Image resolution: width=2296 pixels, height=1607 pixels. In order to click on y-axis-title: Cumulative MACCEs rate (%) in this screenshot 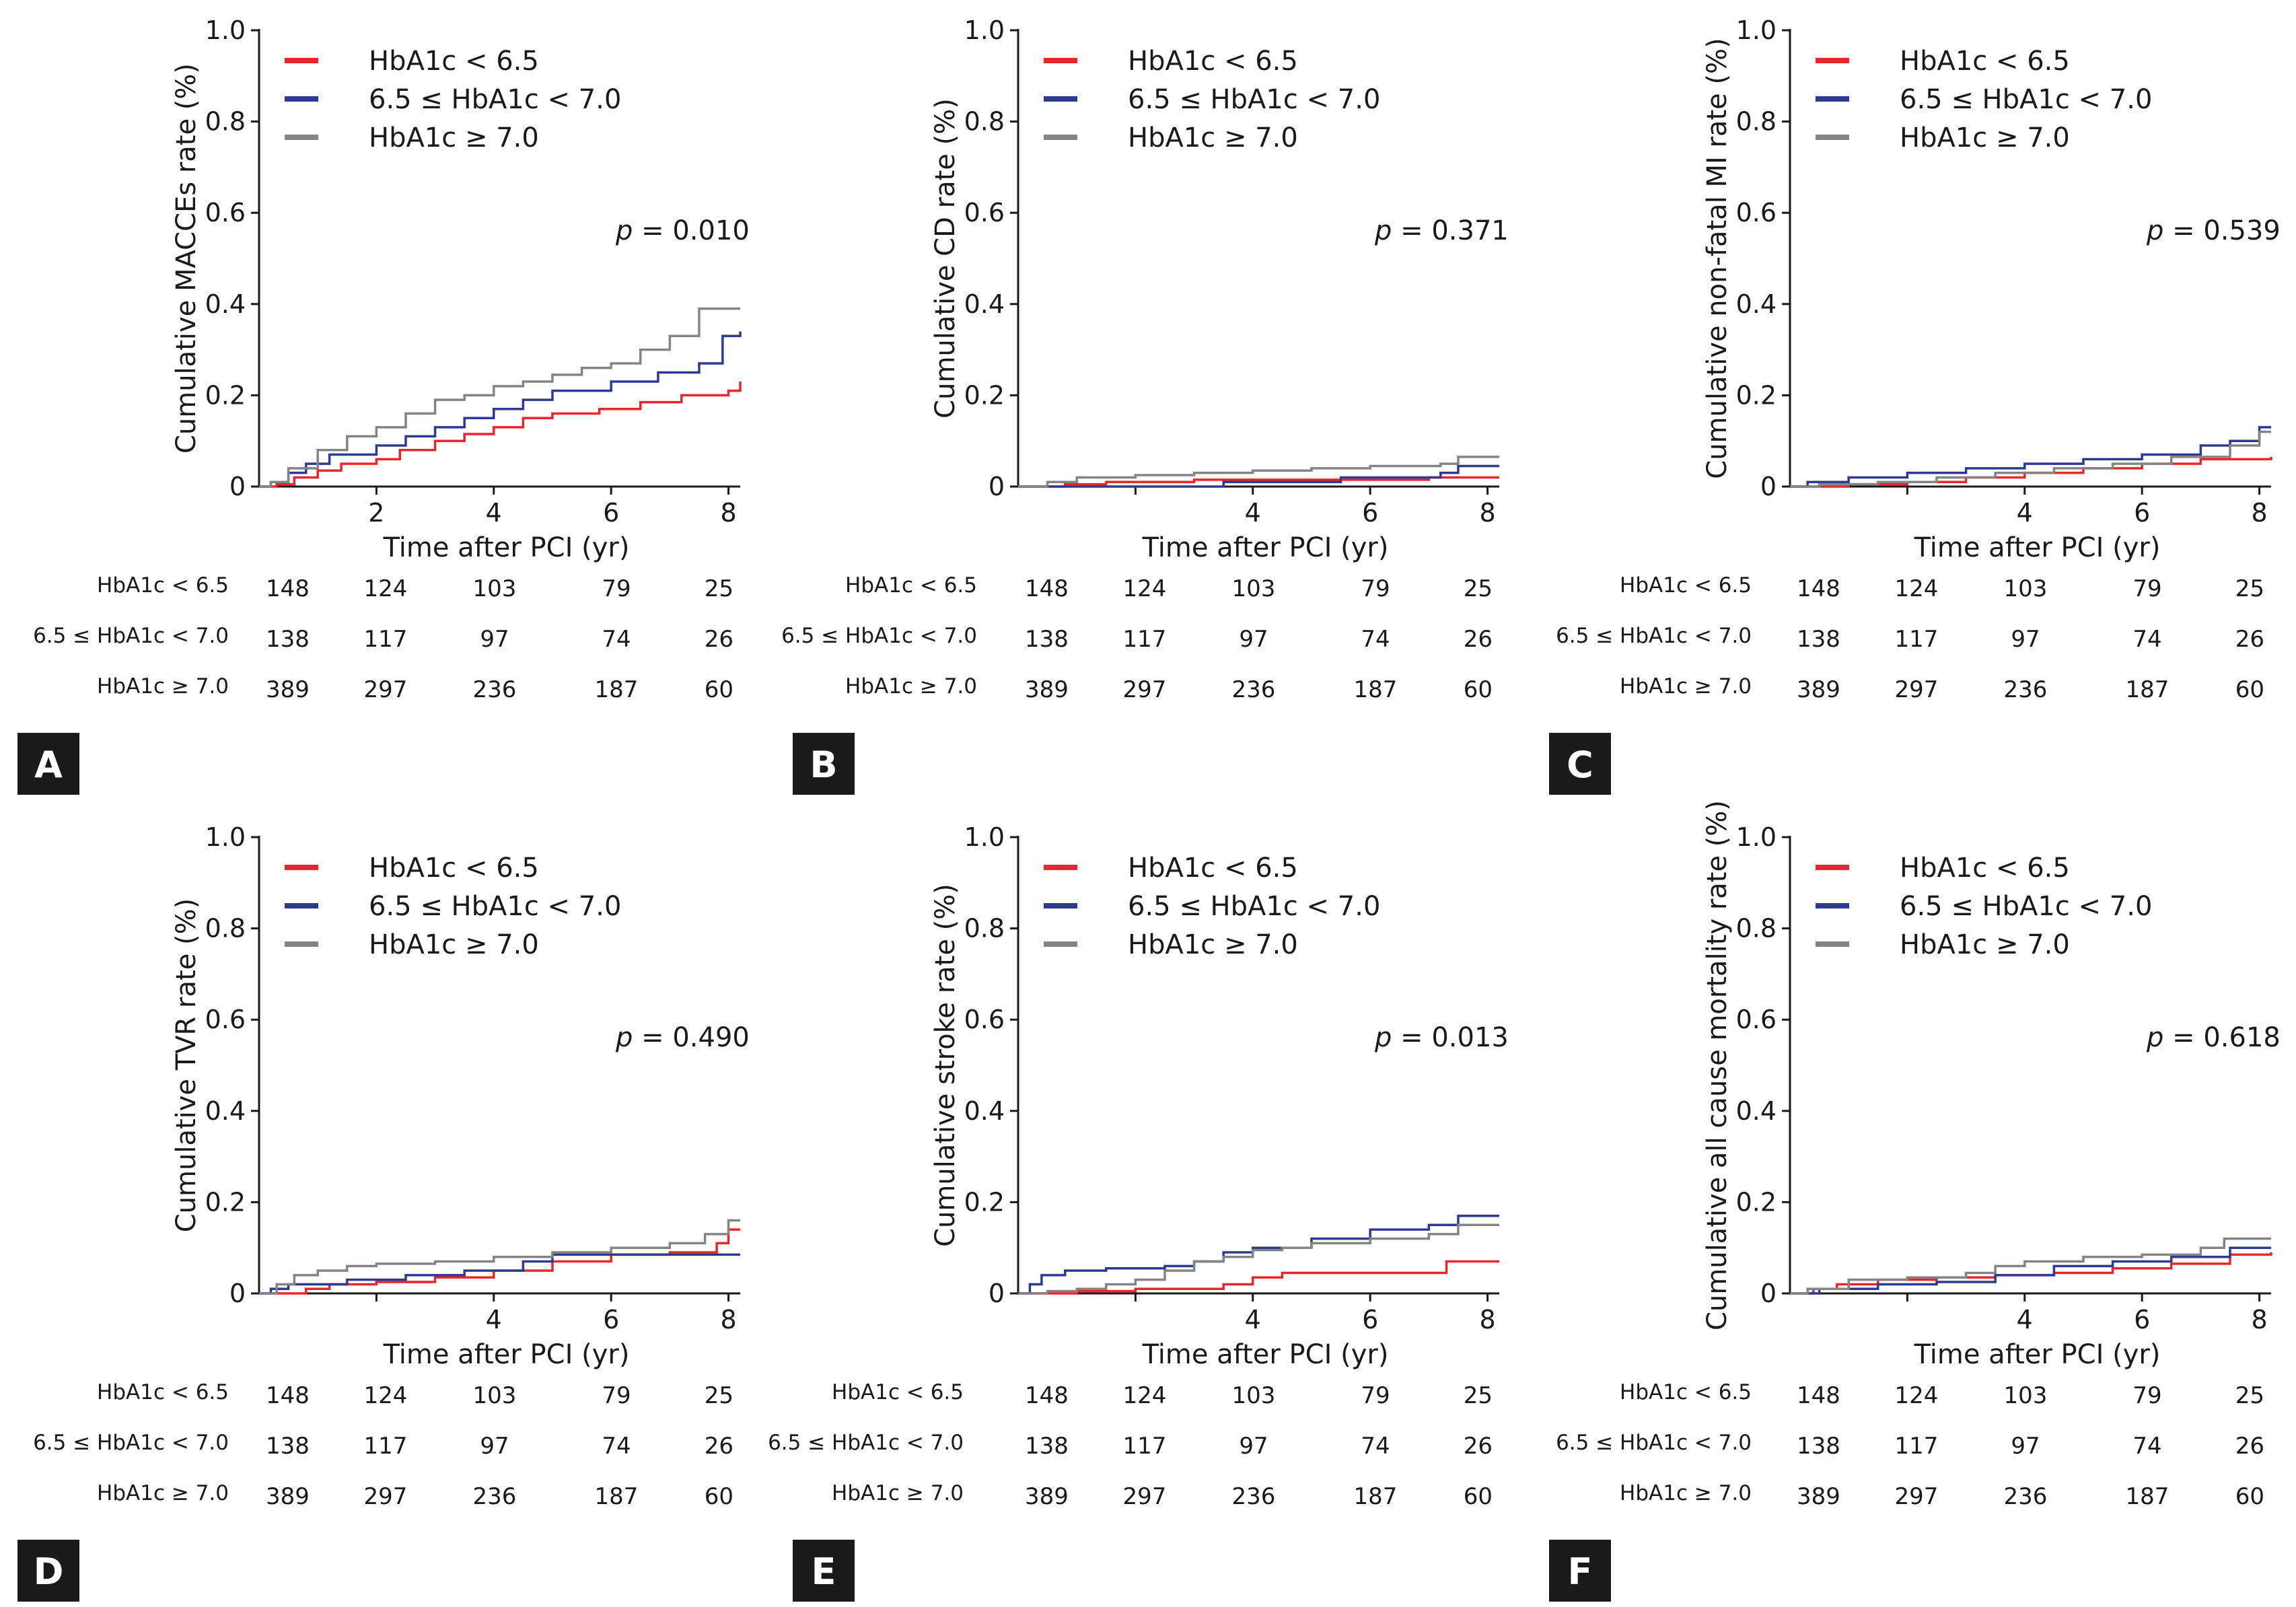, I will do `click(186, 258)`.